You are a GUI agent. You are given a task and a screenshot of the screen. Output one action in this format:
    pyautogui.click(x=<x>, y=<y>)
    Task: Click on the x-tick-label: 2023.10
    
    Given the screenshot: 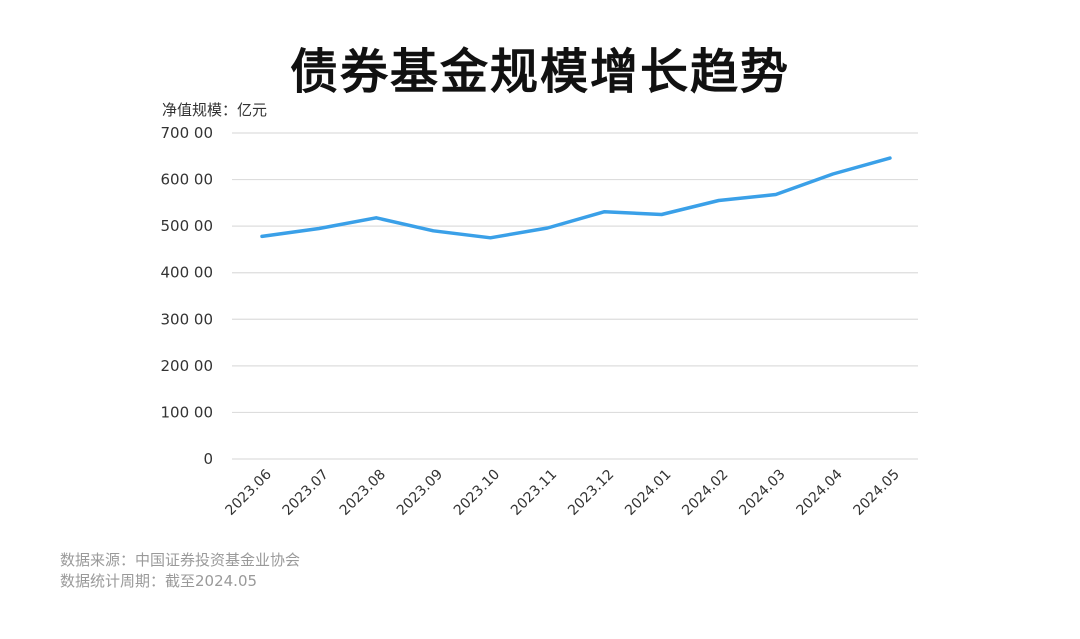 What is the action you would take?
    pyautogui.click(x=477, y=493)
    